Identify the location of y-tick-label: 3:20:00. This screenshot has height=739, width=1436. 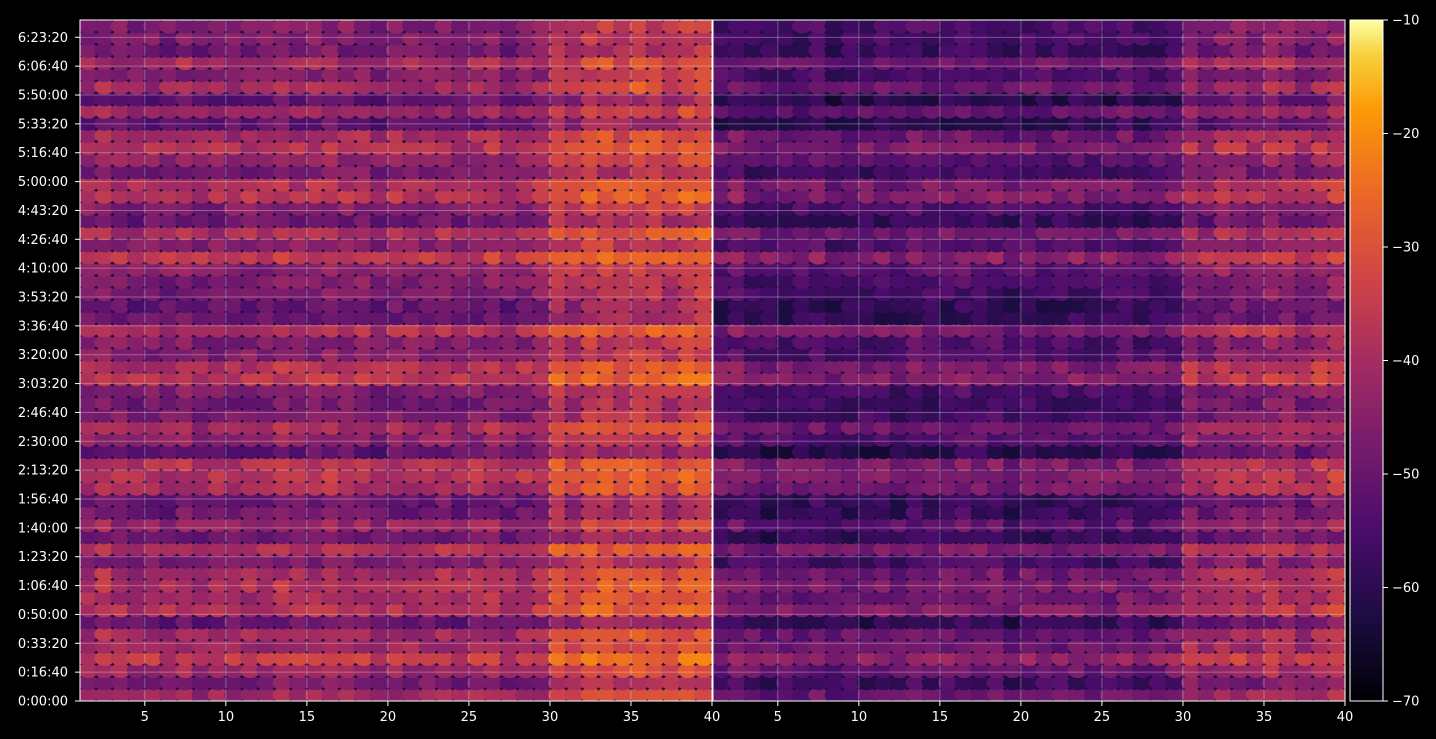
(43, 355).